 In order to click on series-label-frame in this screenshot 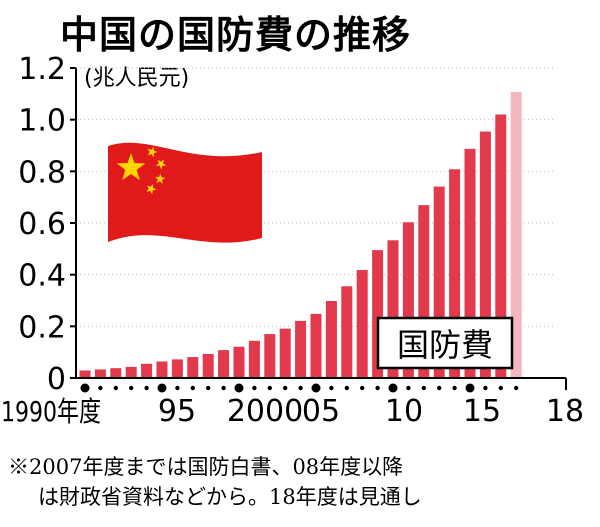, I will do `click(445, 343)`.